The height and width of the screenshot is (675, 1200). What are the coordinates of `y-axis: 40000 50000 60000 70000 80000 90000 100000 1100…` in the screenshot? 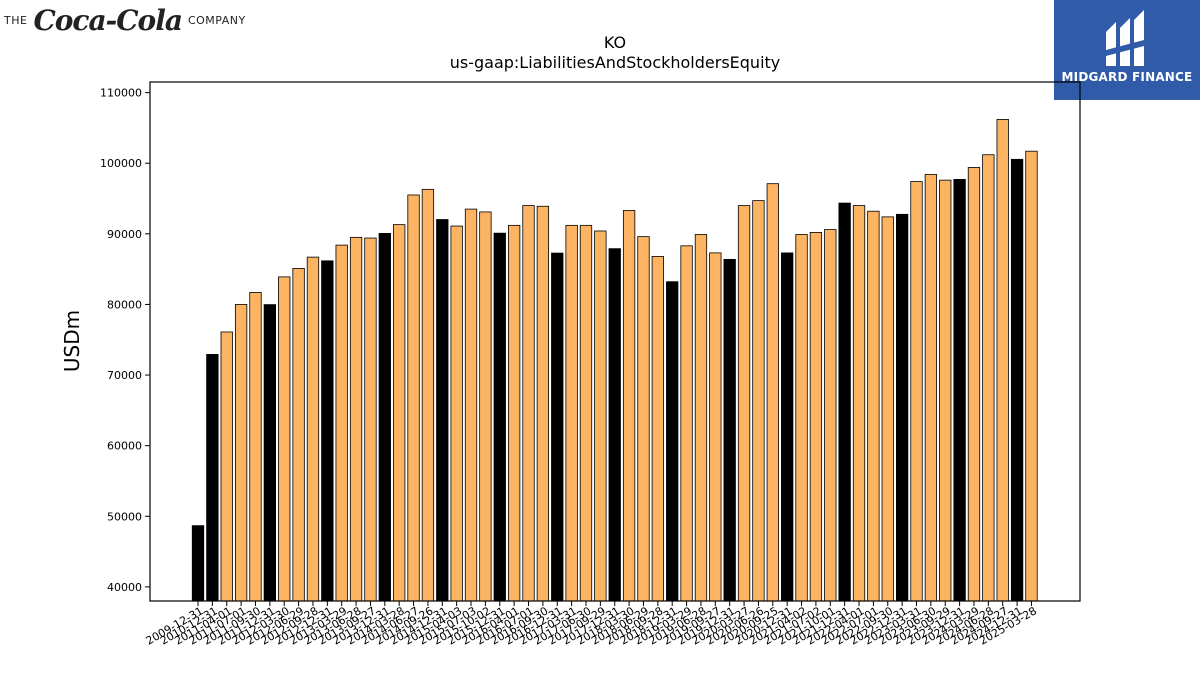 It's located at (125, 340).